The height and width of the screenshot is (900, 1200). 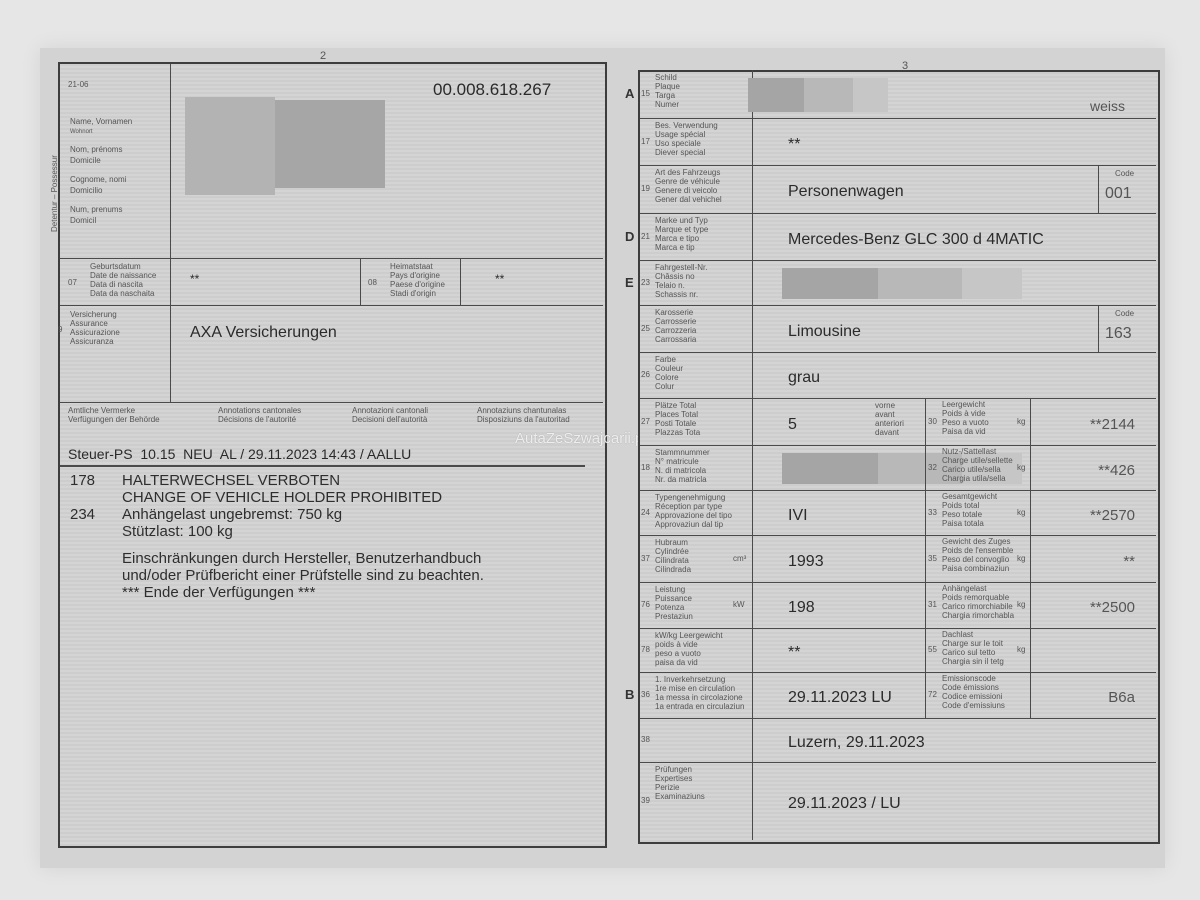 What do you see at coordinates (680, 783) in the screenshot?
I see `field-label-39: Prüfungen Expertises Perizie Examinaziuns` at bounding box center [680, 783].